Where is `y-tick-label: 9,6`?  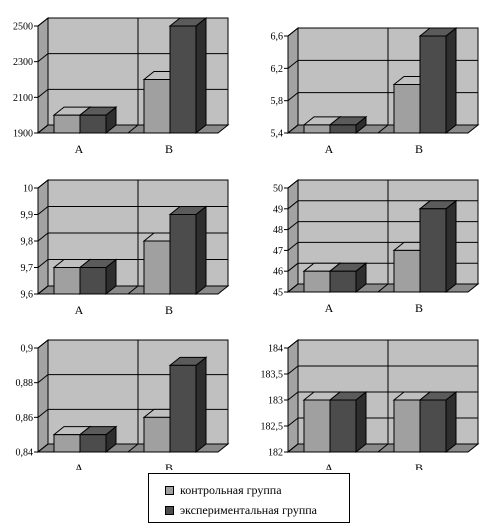 y-tick-label: 9,6 is located at coordinates (27, 295).